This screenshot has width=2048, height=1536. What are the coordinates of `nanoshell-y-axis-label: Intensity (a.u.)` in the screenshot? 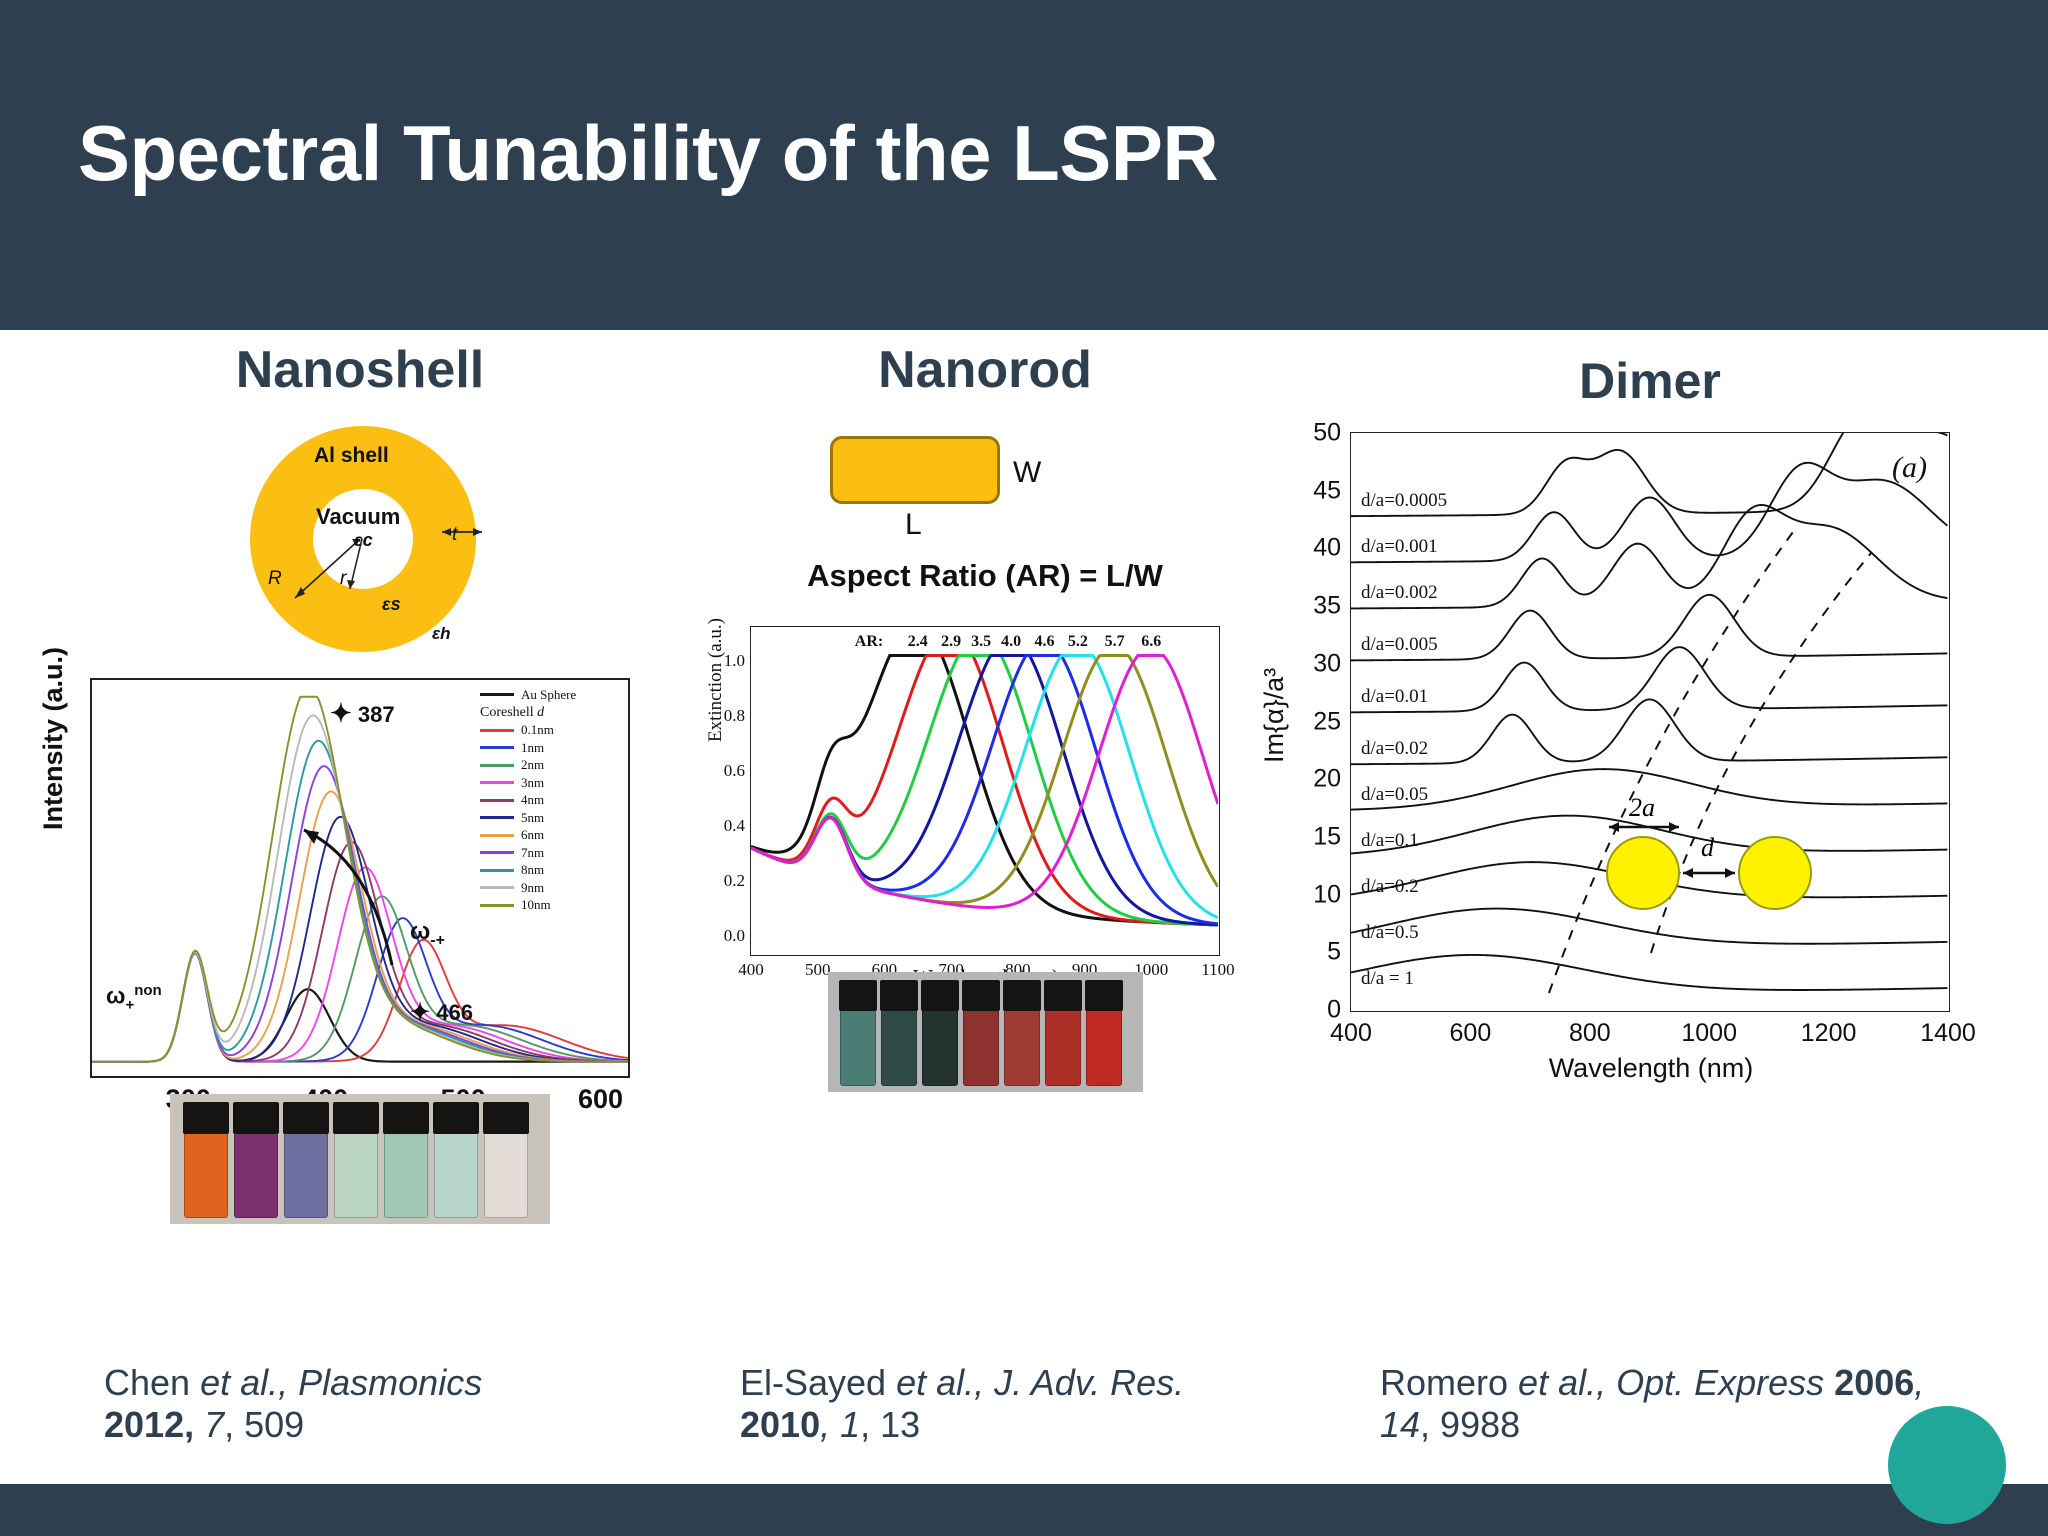 It's located at (53, 738).